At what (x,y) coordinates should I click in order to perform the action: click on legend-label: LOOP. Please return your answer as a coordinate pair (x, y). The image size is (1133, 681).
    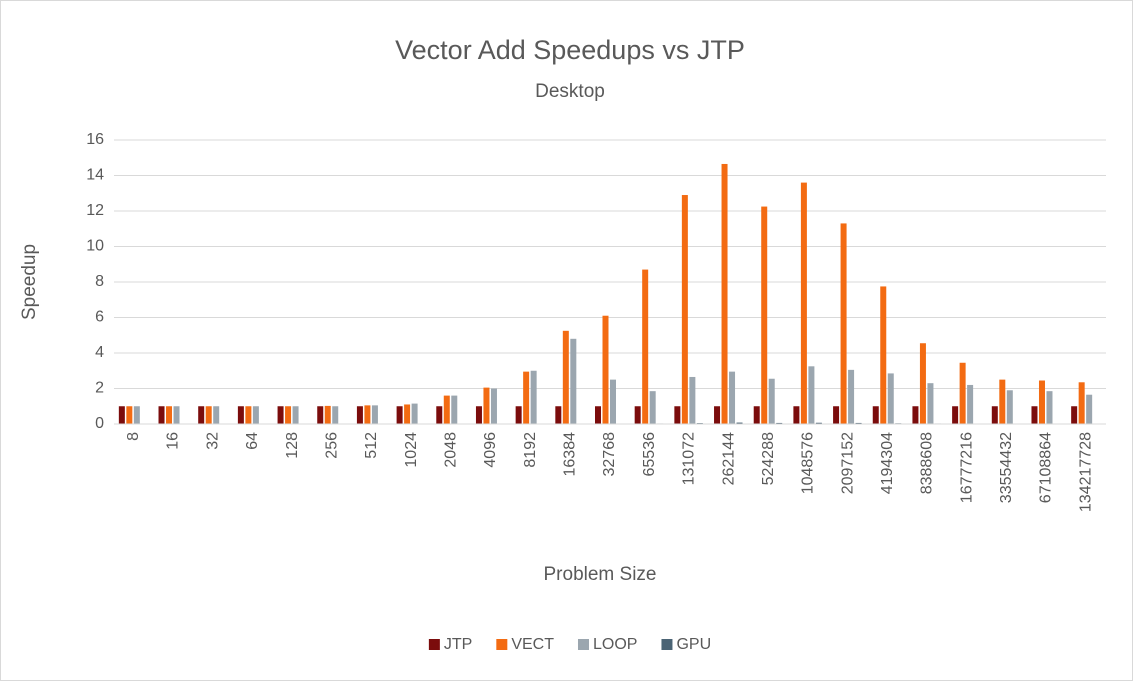
    Looking at the image, I should click on (615, 644).